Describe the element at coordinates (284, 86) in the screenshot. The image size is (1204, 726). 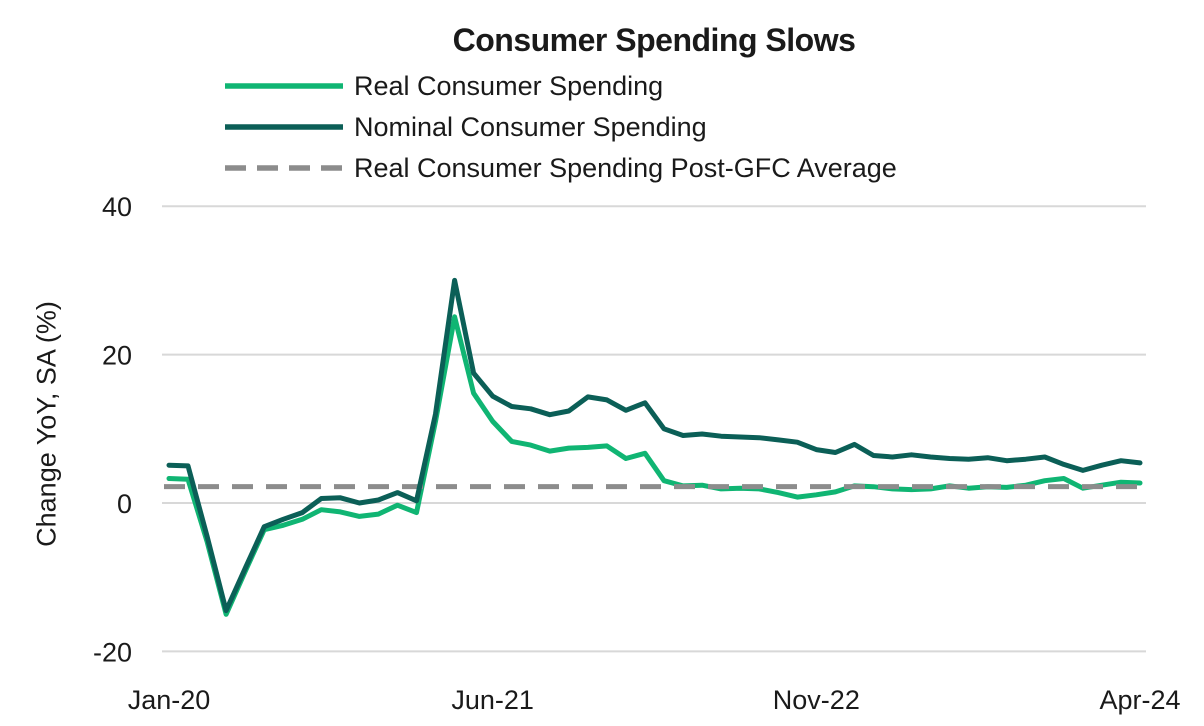
I see `legend-swatch-real-line` at that location.